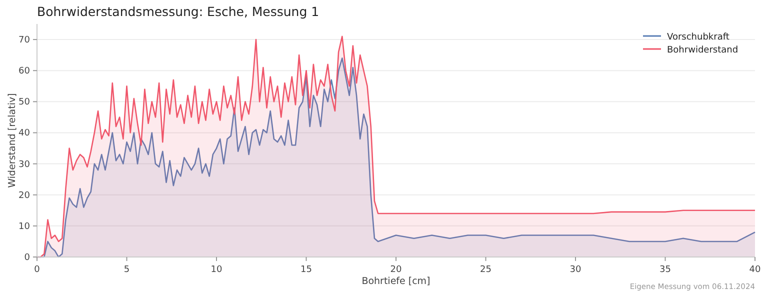 The image size is (768, 292). Describe the element at coordinates (24, 165) in the screenshot. I see `y-tick-label: 30` at that location.